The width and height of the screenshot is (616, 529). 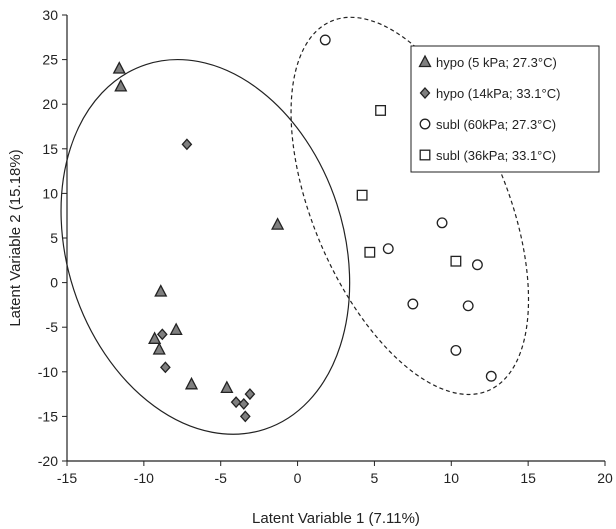 I want to click on y-tick-label: -10, so click(x=48, y=372).